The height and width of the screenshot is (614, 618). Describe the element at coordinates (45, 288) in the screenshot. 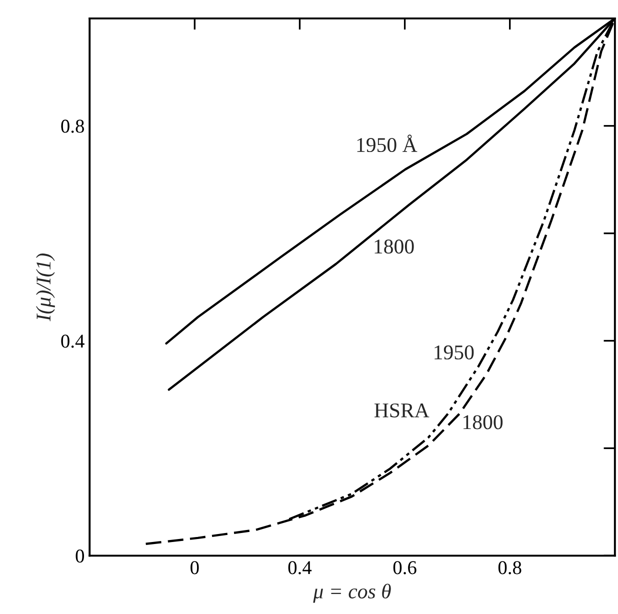

I see `y-axis-title: I(μ)/I(1)` at that location.